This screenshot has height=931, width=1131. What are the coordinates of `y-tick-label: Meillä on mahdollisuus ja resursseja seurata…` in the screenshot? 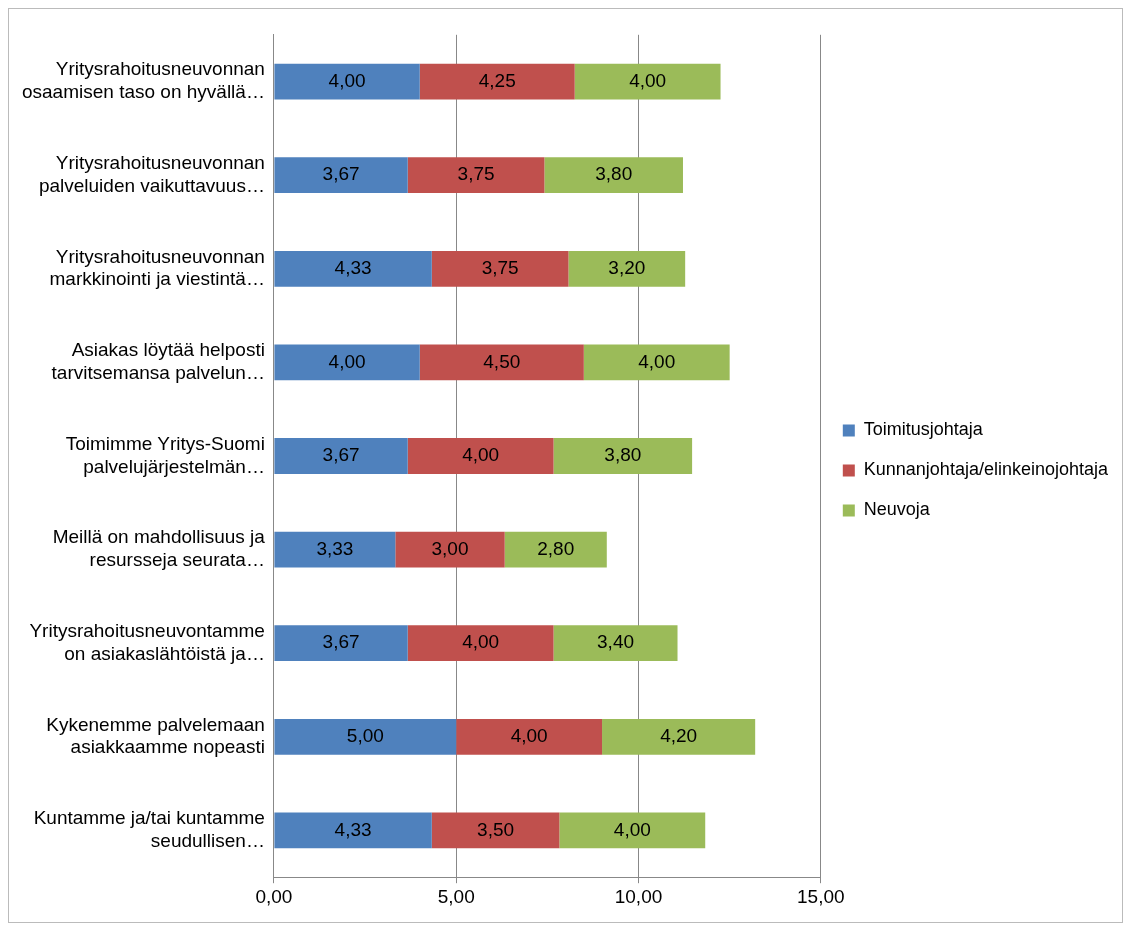 It's located at (159, 548).